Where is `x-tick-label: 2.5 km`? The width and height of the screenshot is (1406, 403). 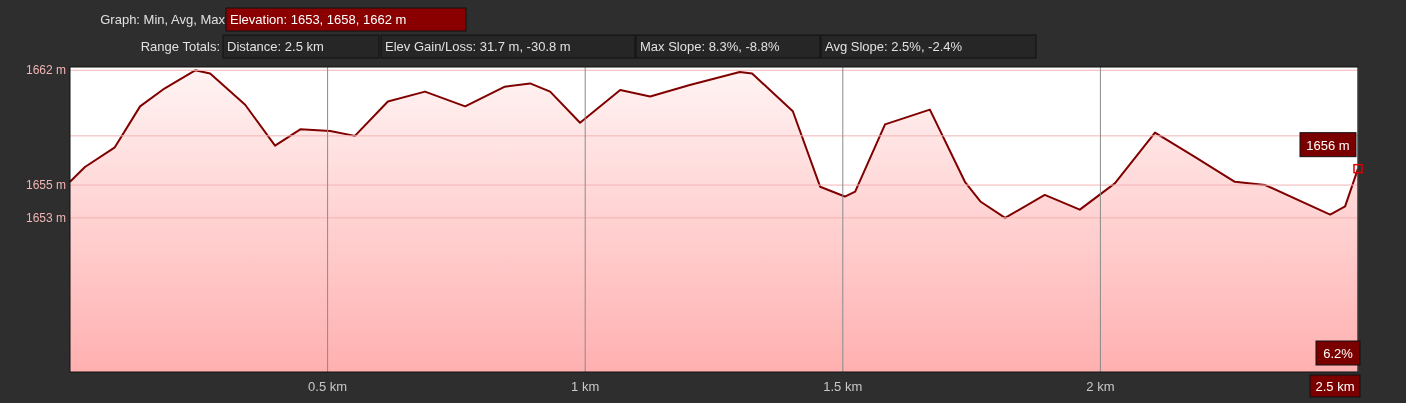
x-tick-label: 2.5 km is located at coordinates (1335, 386).